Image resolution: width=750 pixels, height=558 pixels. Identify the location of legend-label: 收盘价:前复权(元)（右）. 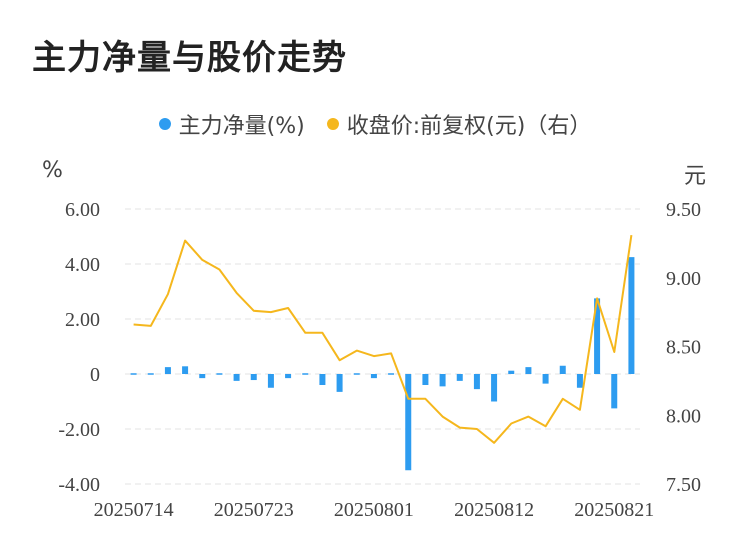
(469, 126).